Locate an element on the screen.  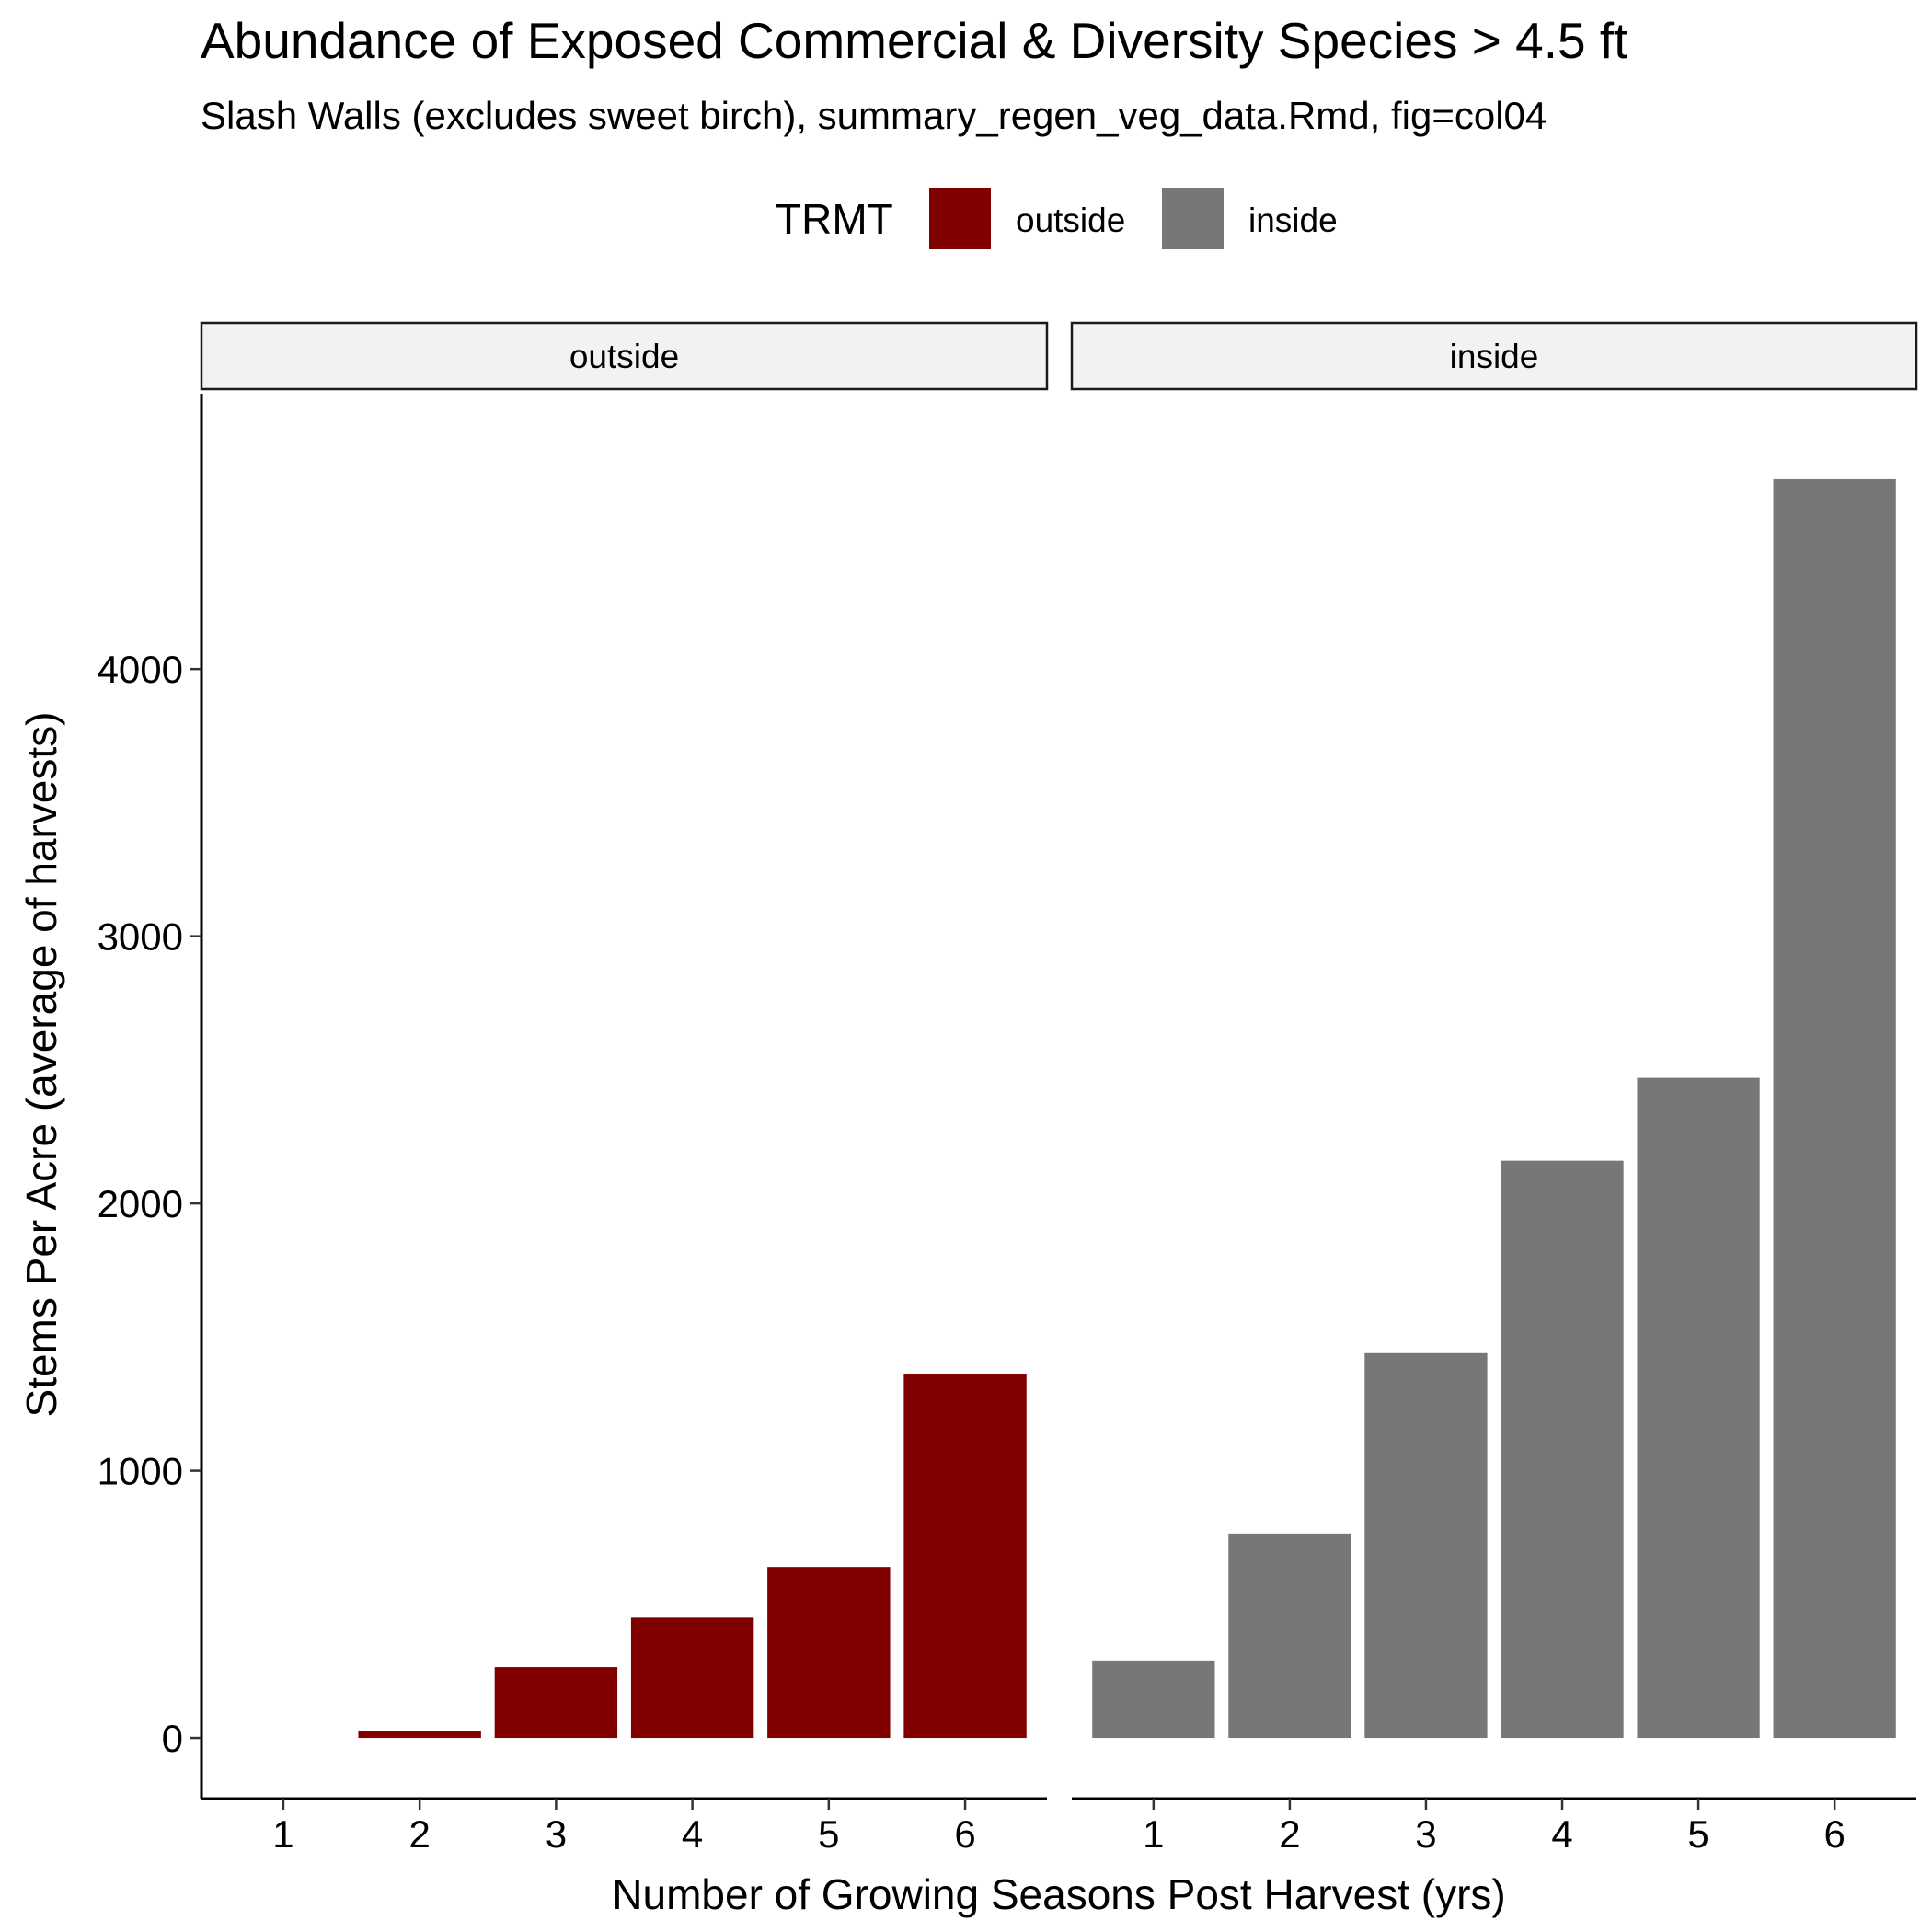
legend-key-inside is located at coordinates (1193, 218).